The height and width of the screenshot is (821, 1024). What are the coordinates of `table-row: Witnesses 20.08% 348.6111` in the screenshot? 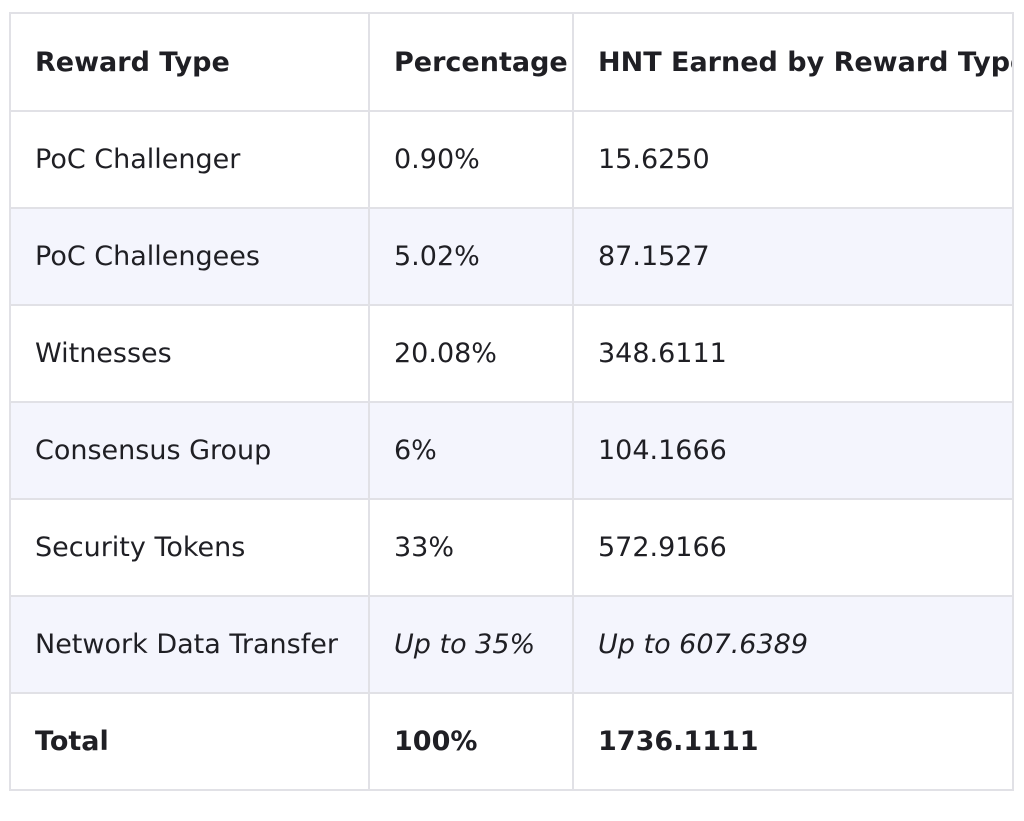 It's located at (511, 353).